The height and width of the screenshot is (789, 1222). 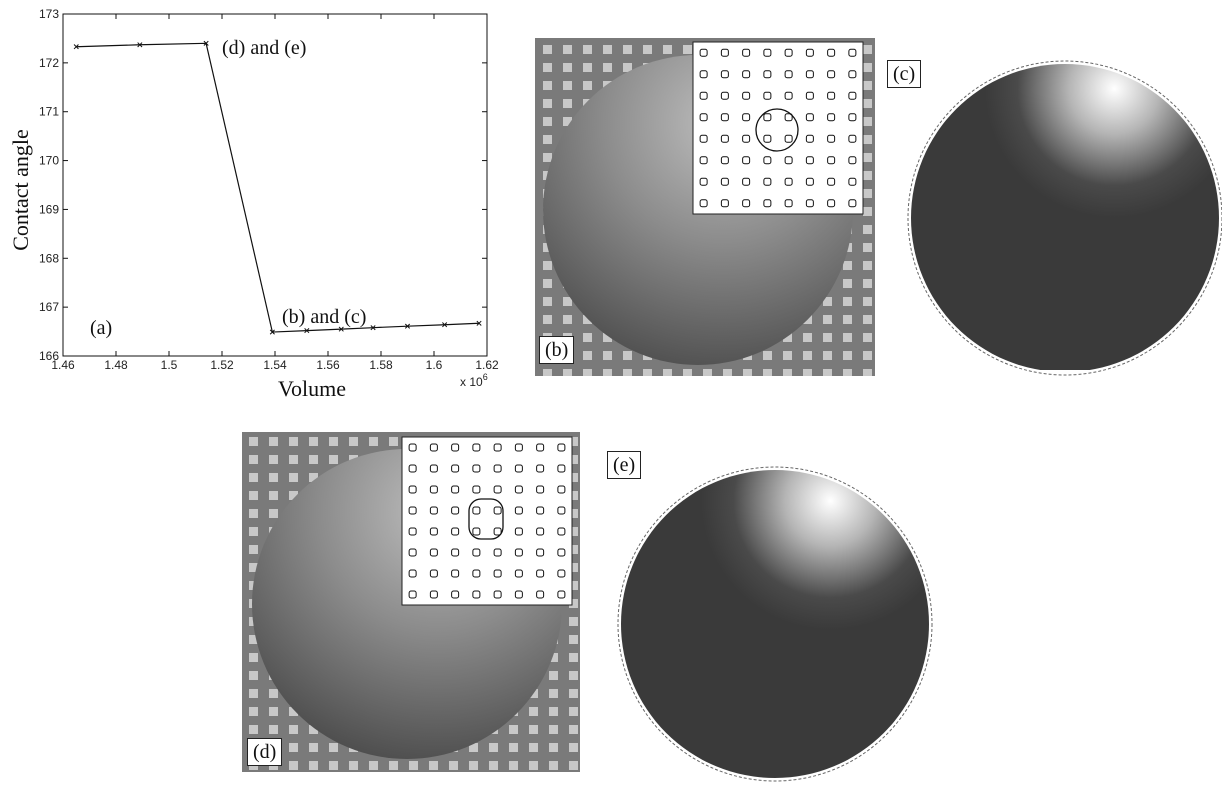 I want to click on x-tick-label: 1.58, so click(x=381, y=365).